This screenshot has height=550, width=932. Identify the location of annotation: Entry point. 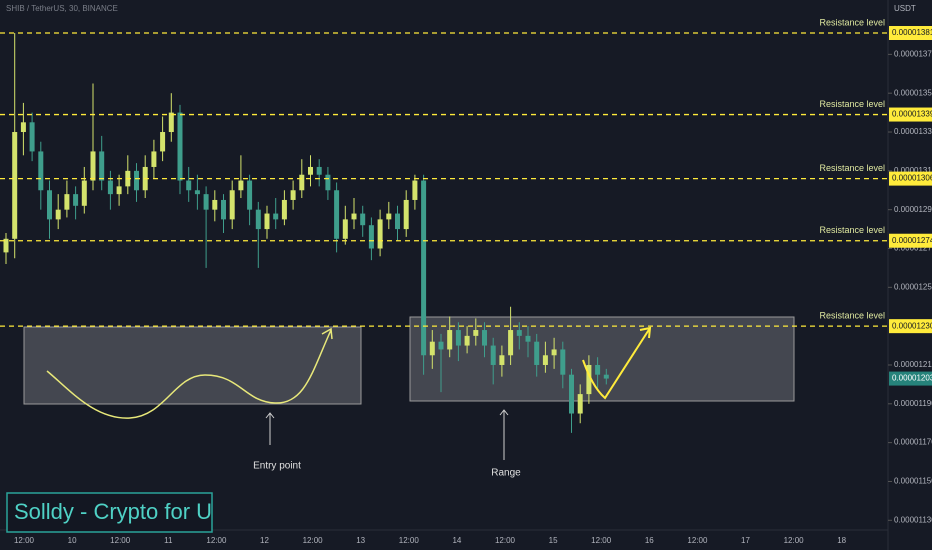
(277, 466).